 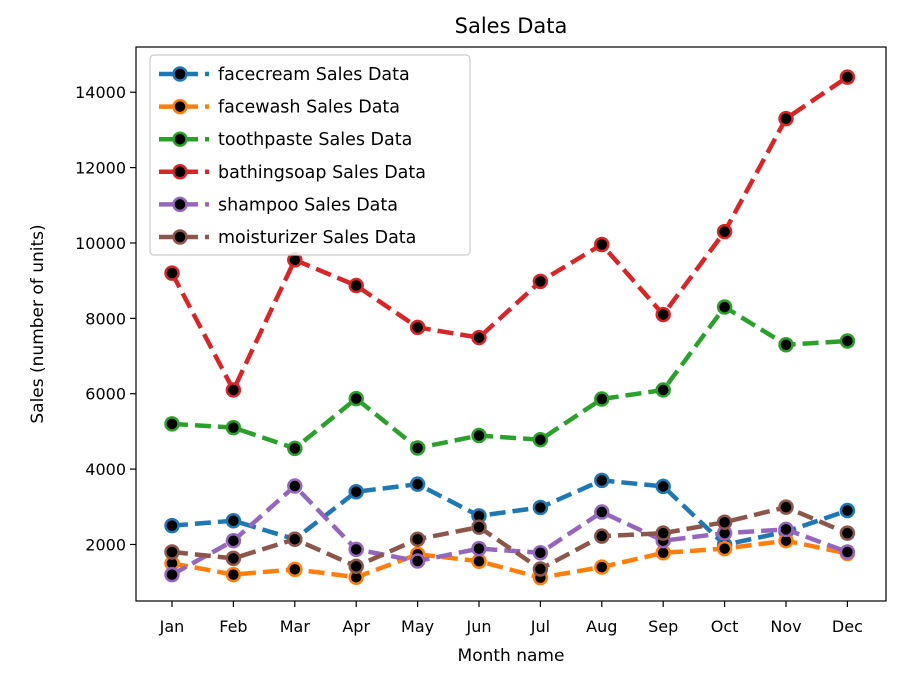 I want to click on legend-entry: bathingsoap Sales Data, so click(x=292, y=173).